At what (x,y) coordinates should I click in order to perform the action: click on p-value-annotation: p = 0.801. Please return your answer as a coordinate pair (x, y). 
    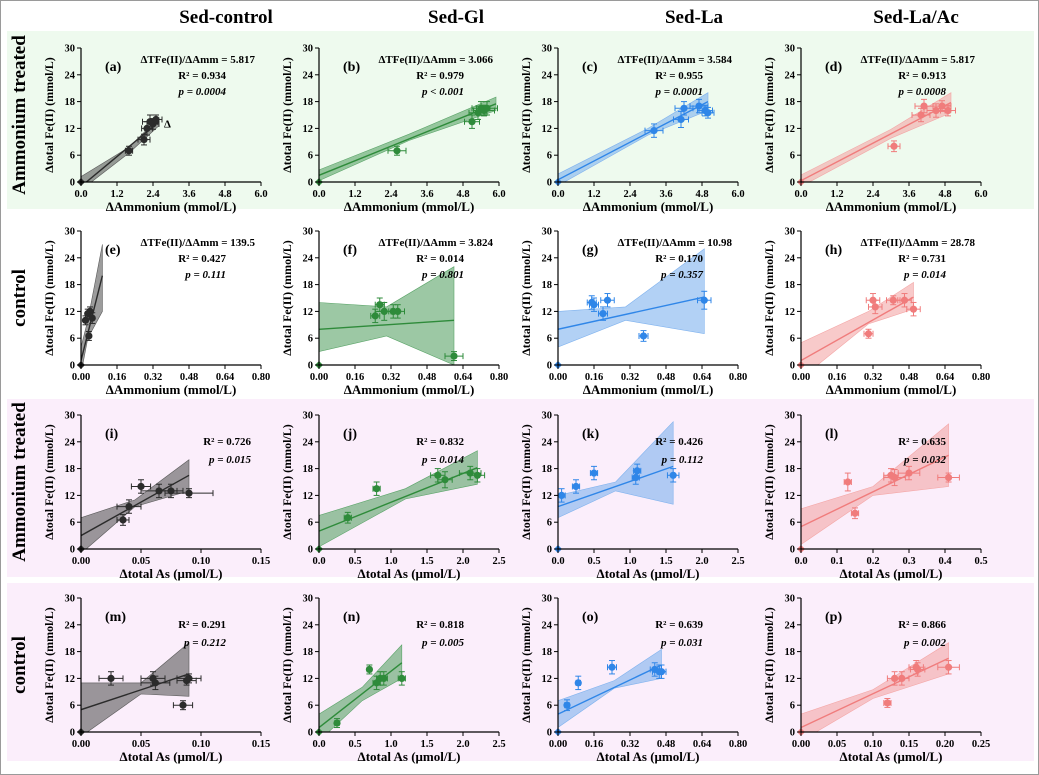
    Looking at the image, I should click on (442, 275).